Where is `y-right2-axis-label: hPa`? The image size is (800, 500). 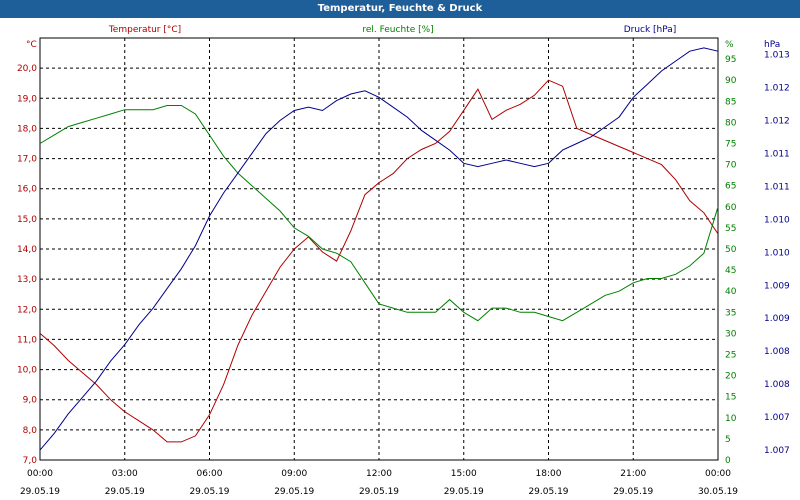
y-right2-axis-label: hPa is located at coordinates (772, 45).